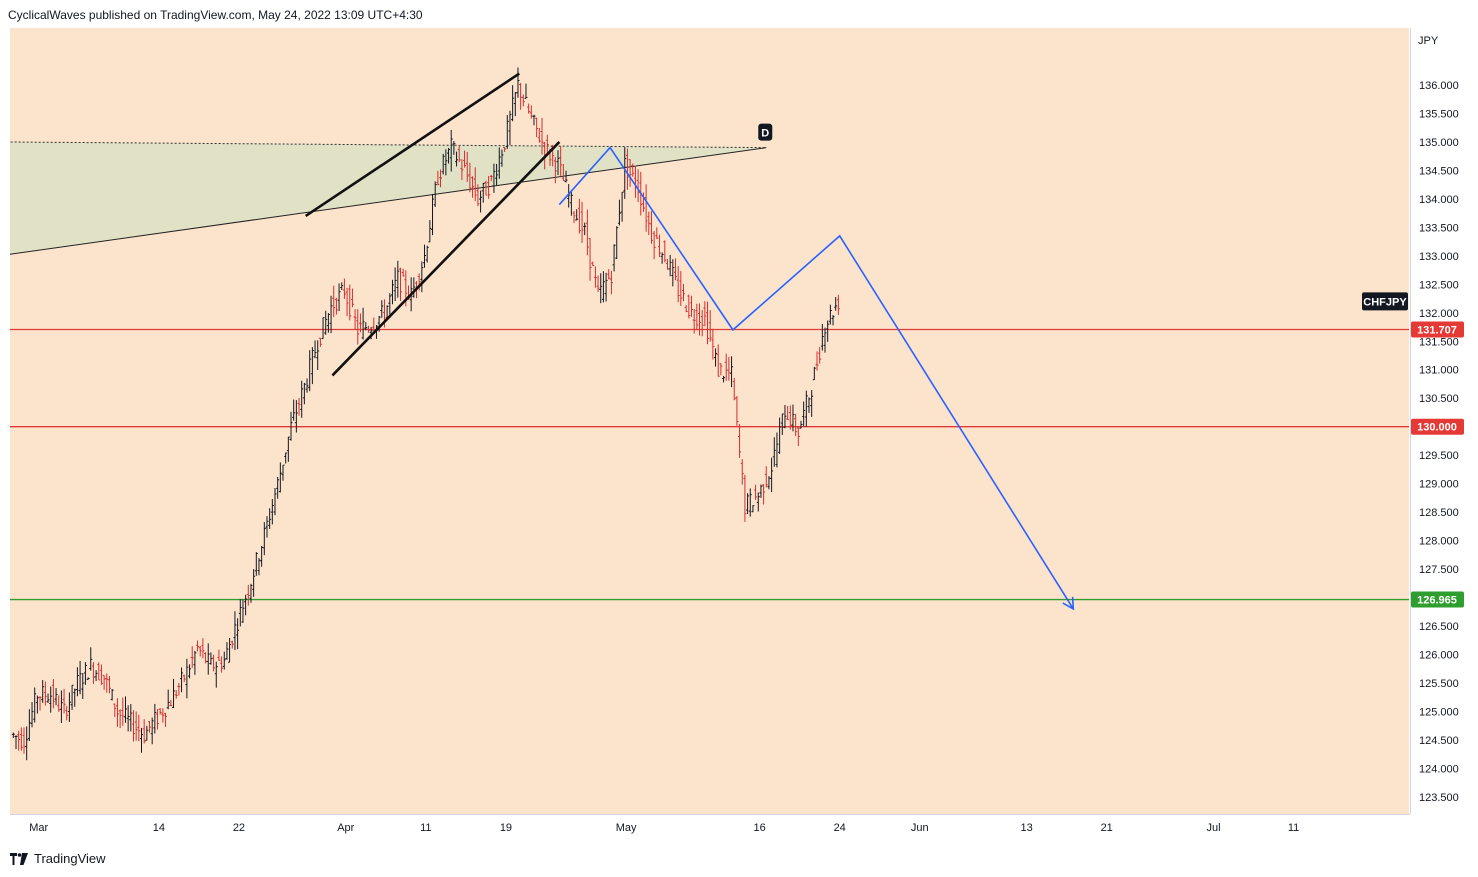 The width and height of the screenshot is (1478, 877). I want to click on y-tick-label: 127.500, so click(1439, 570).